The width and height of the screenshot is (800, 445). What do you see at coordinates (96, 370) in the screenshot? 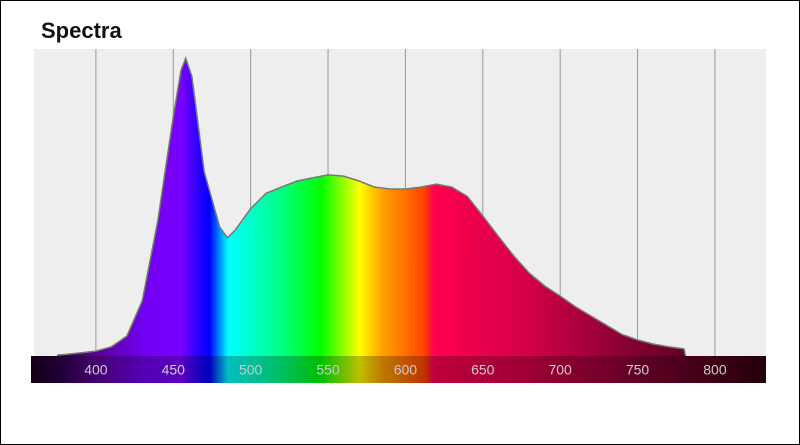
I see `x-tick-label: 400` at bounding box center [96, 370].